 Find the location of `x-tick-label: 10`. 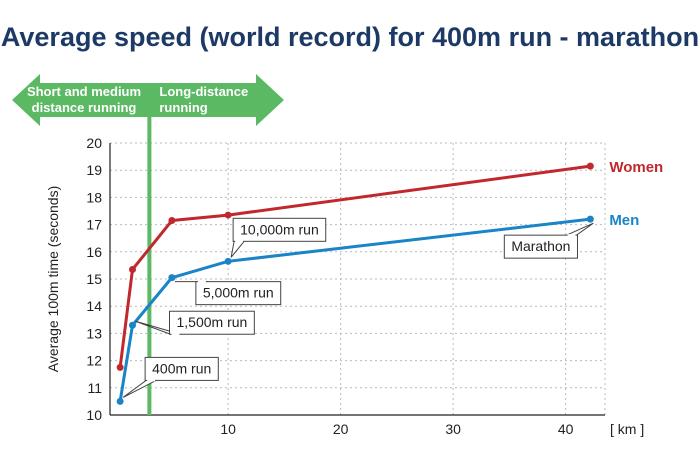

x-tick-label: 10 is located at coordinates (228, 429).